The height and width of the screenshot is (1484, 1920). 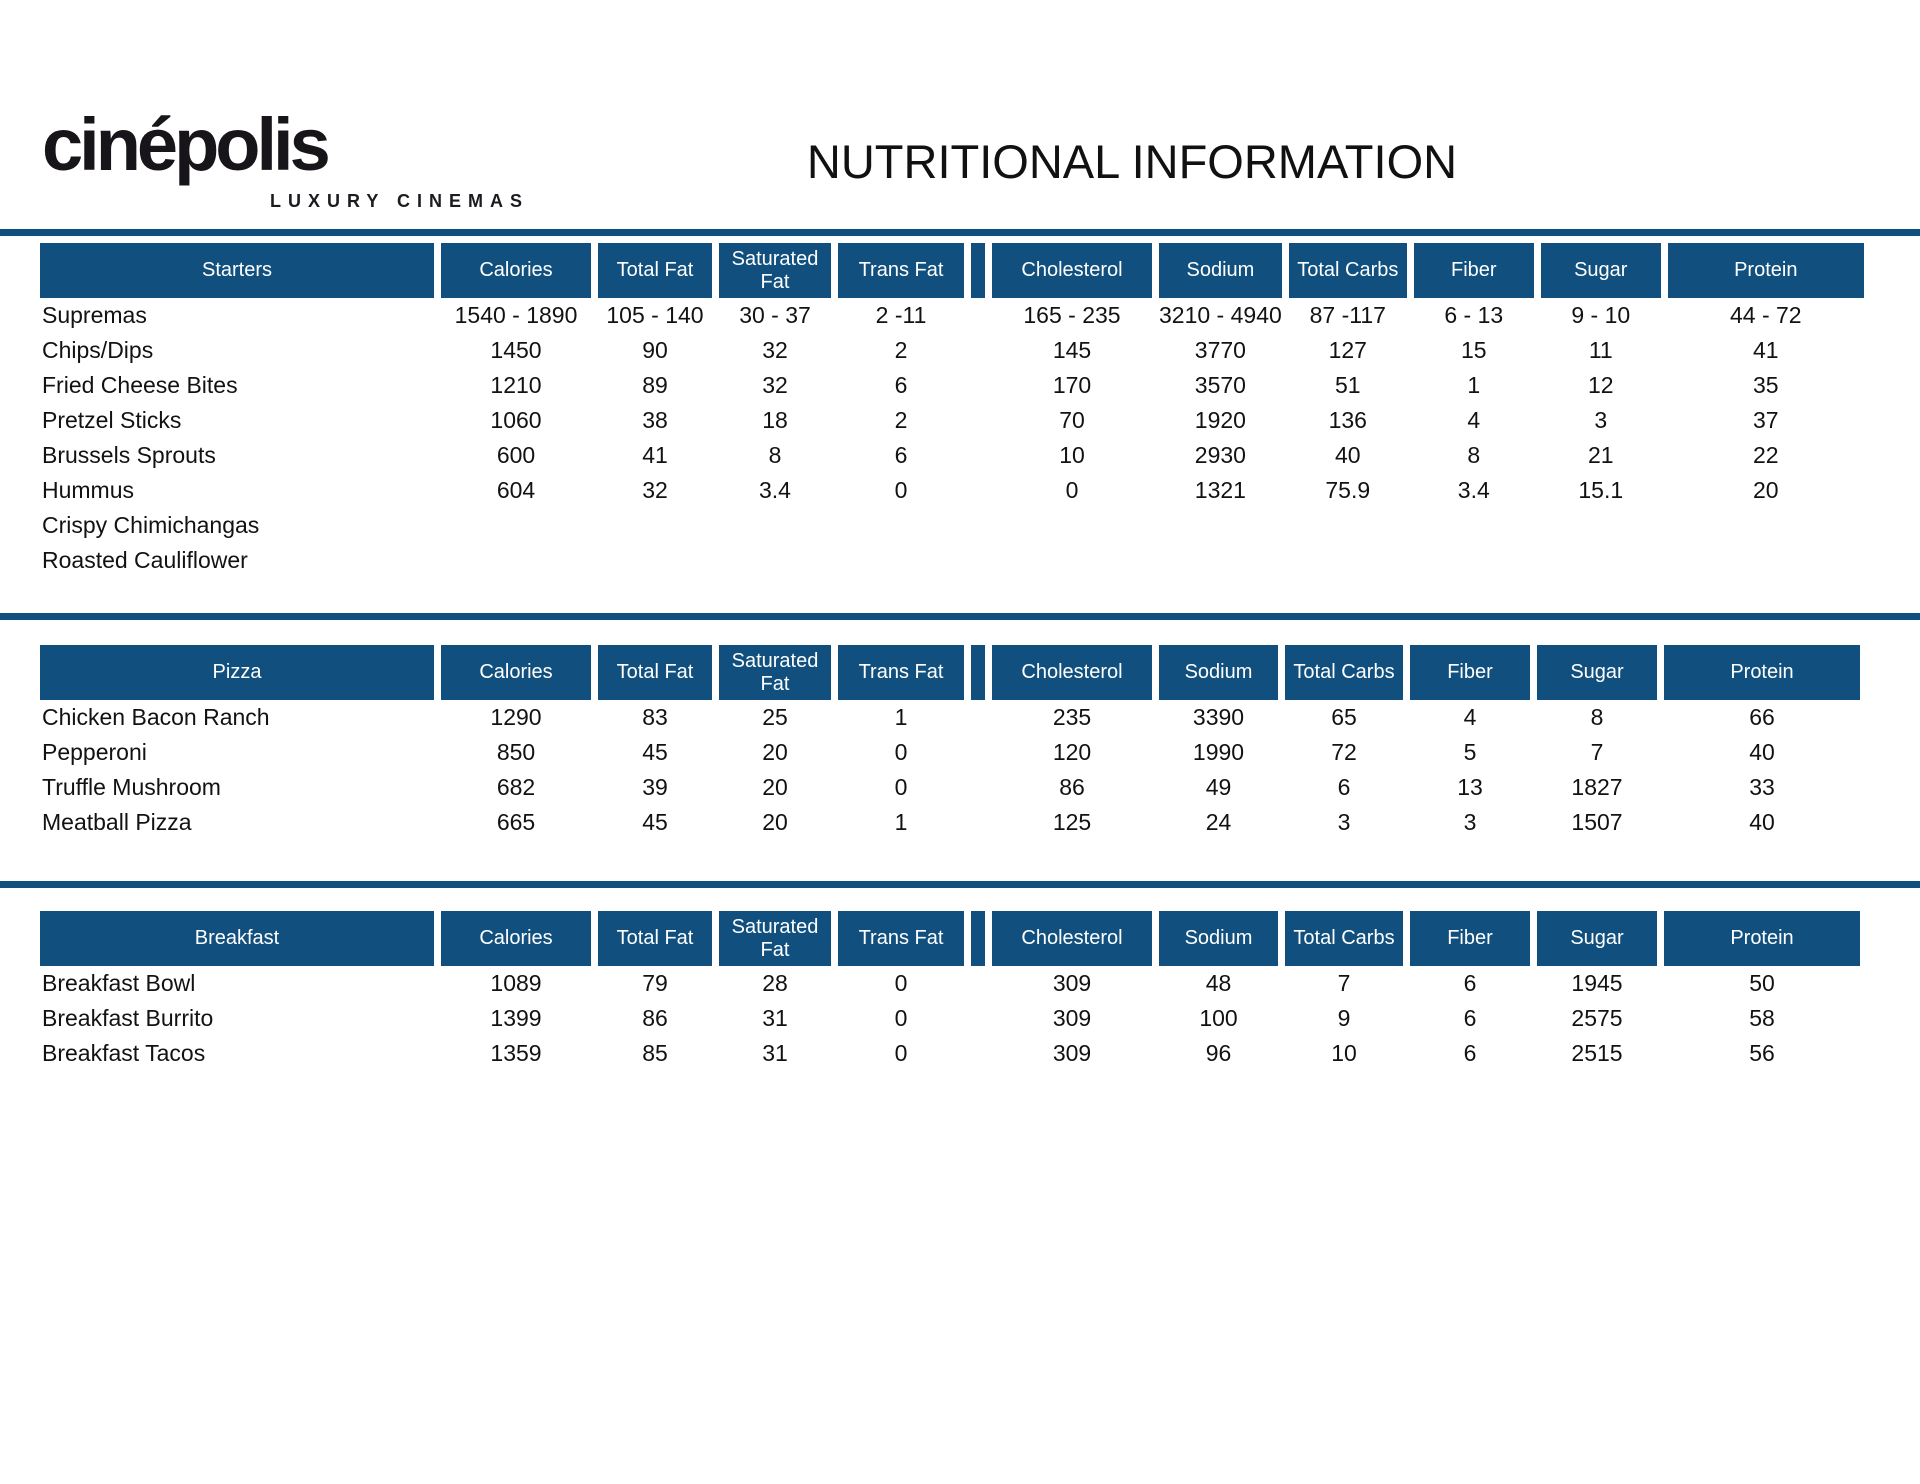 What do you see at coordinates (1348, 490) in the screenshot?
I see `value-cell: 75.9` at bounding box center [1348, 490].